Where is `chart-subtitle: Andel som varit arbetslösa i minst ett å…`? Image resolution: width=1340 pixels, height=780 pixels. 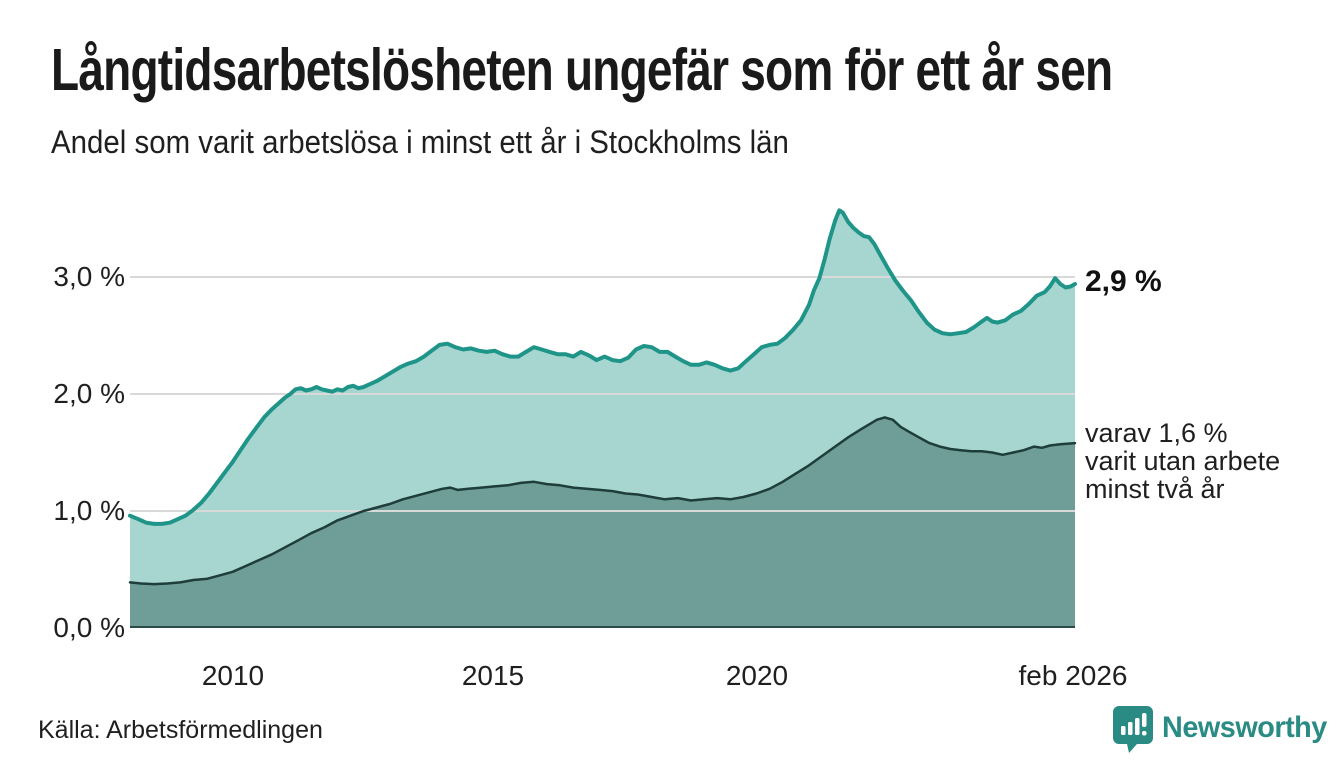
chart-subtitle: Andel som varit arbetslösa i minst ett å… is located at coordinates (420, 142).